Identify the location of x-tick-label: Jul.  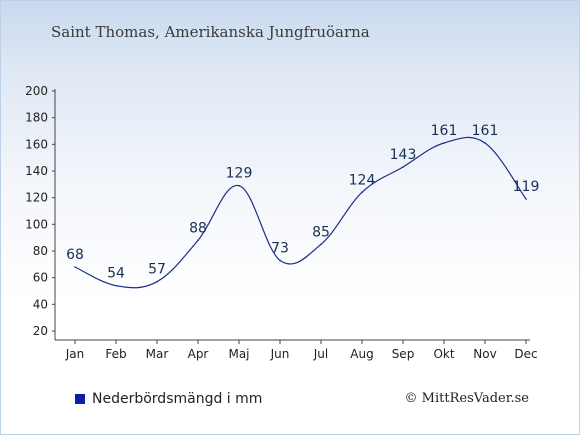
(320, 354).